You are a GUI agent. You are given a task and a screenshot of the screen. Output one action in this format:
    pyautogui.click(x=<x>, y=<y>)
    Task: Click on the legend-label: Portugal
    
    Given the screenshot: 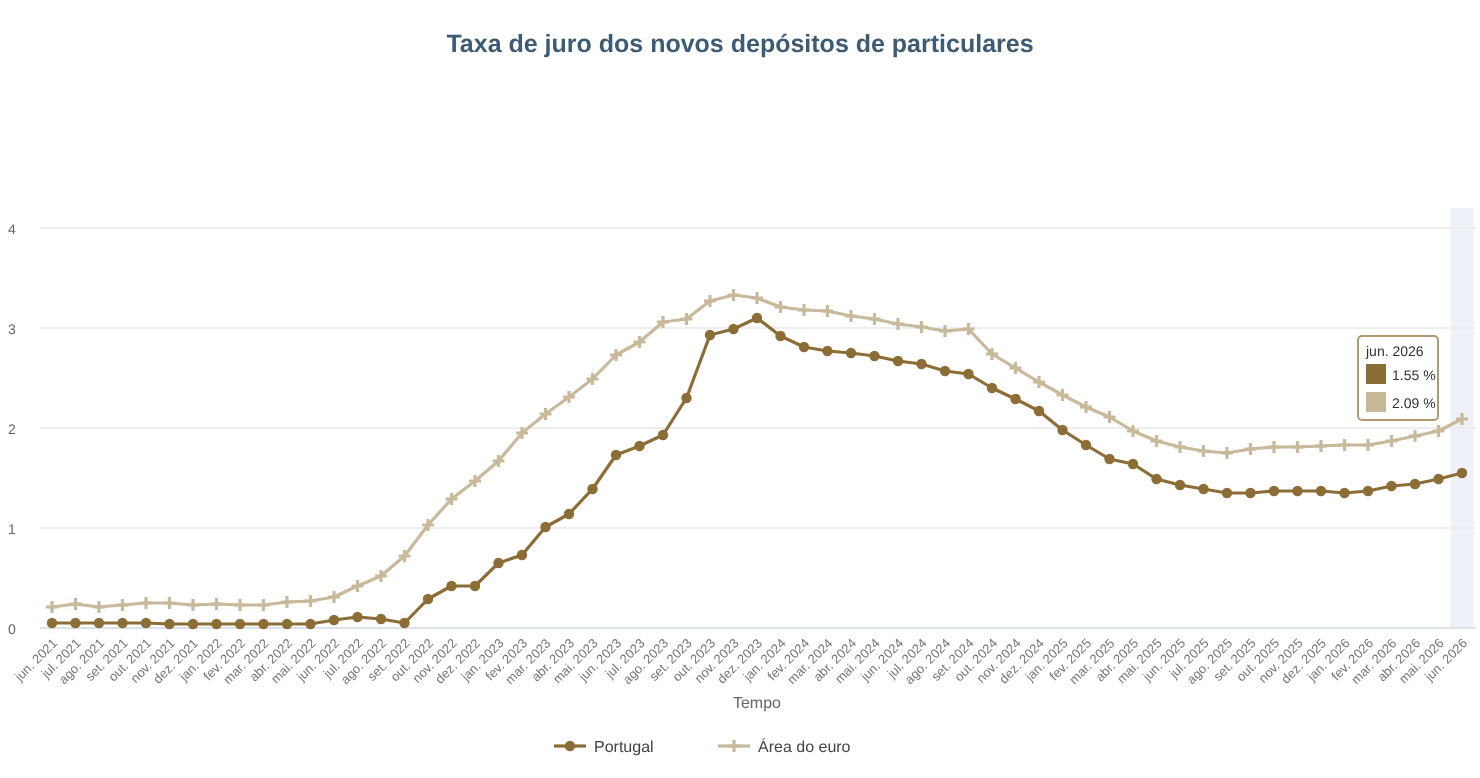 What is the action you would take?
    pyautogui.click(x=624, y=747)
    